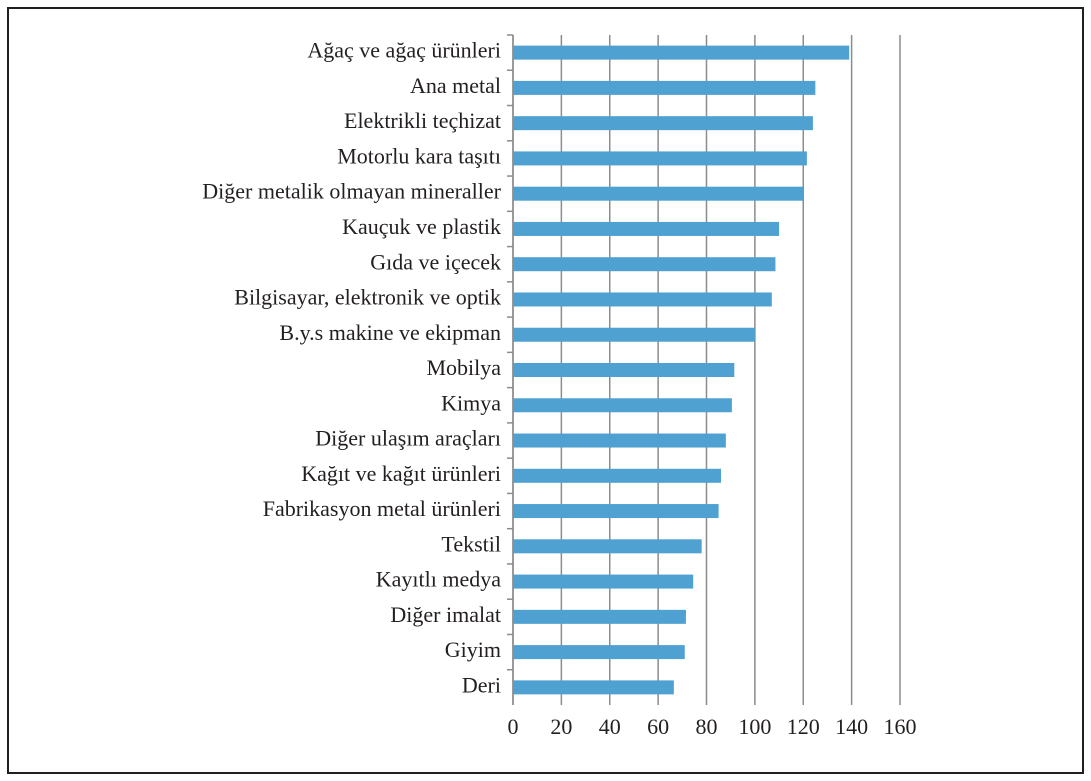 This screenshot has height=781, width=1091. What do you see at coordinates (754, 726) in the screenshot?
I see `x-tick-label: 100` at bounding box center [754, 726].